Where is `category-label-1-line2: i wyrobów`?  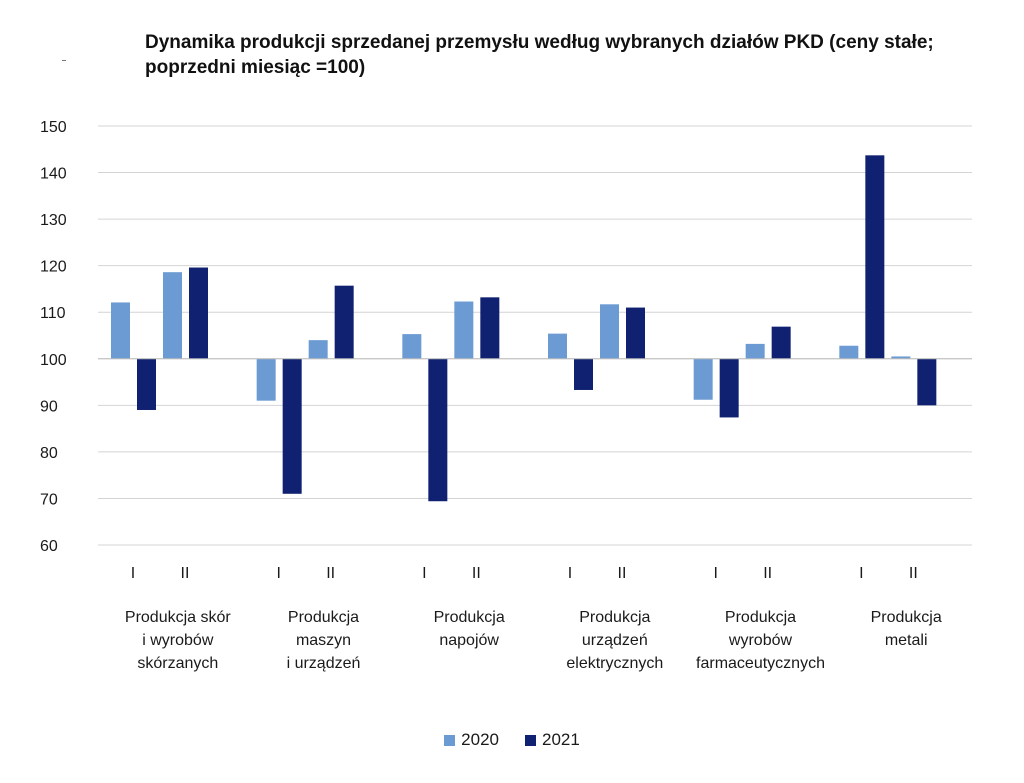 category-label-1-line2: i wyrobów is located at coordinates (178, 640).